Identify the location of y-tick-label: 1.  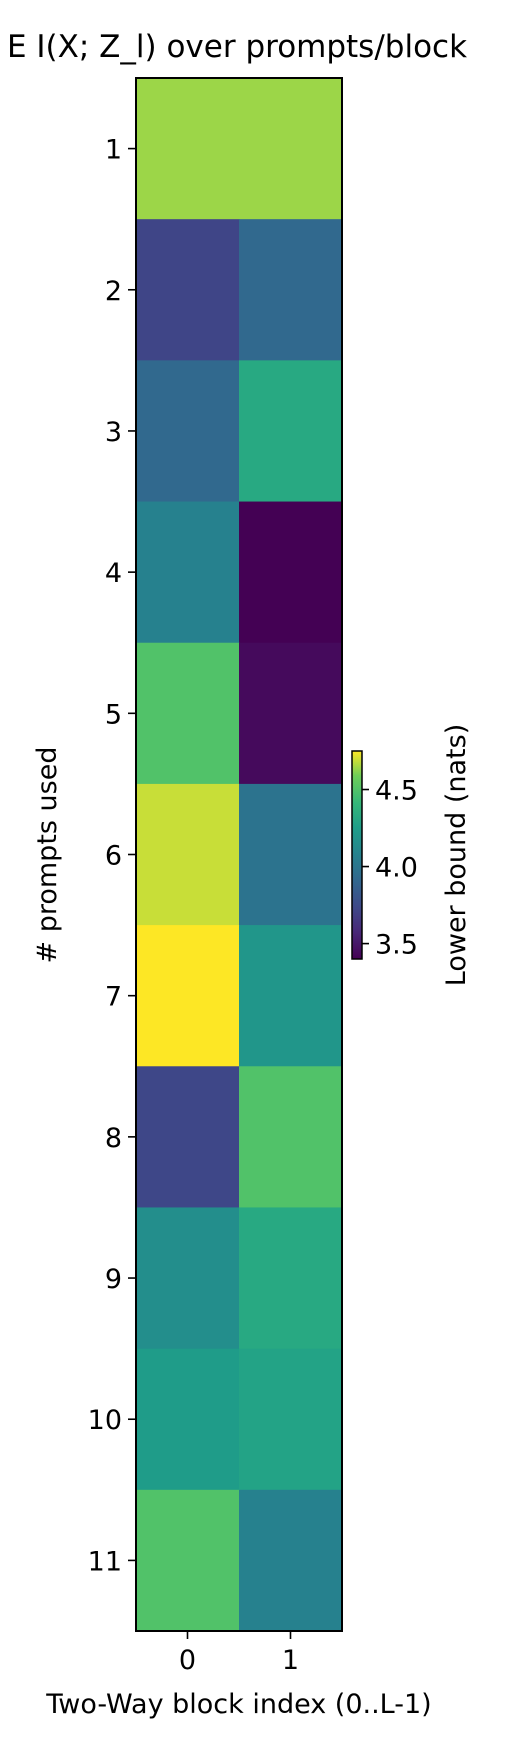
(113, 150).